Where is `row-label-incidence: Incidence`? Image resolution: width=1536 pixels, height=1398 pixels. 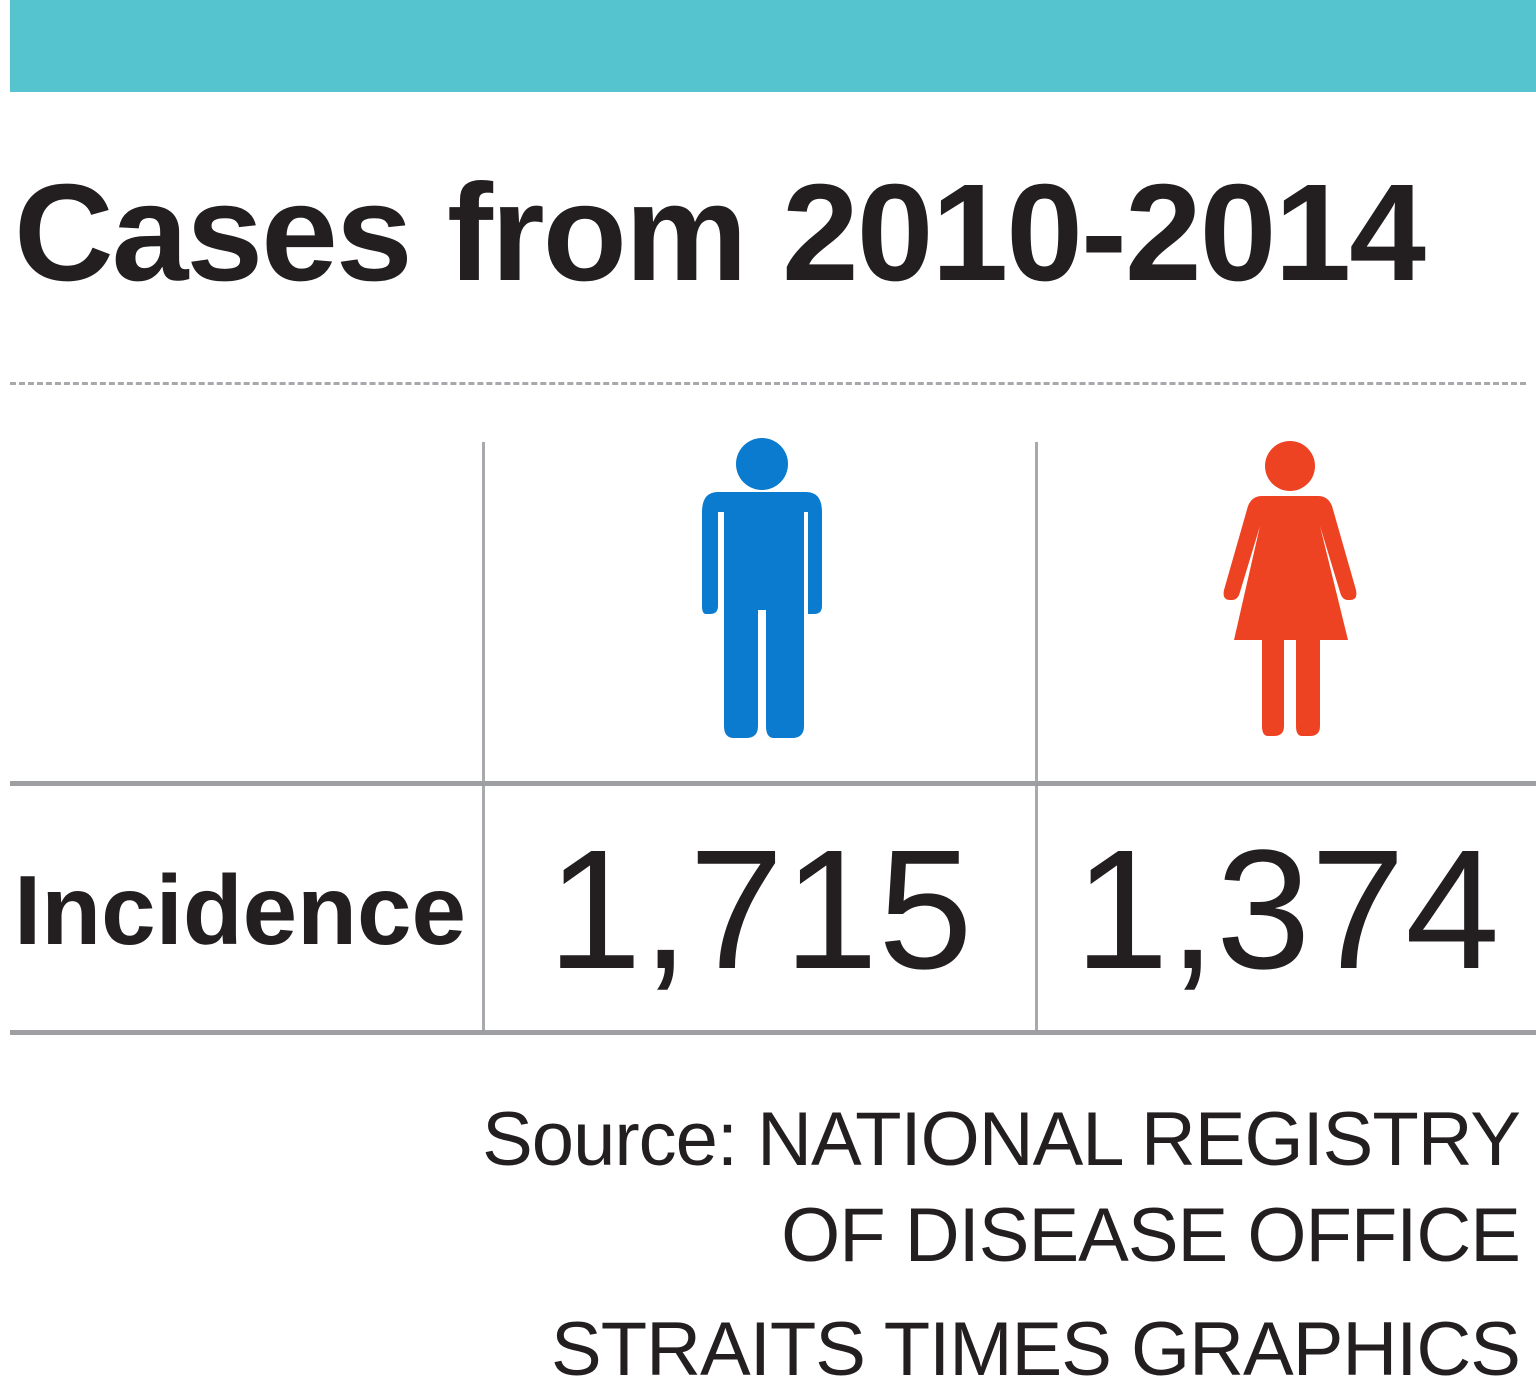 row-label-incidence: Incidence is located at coordinates (240, 910).